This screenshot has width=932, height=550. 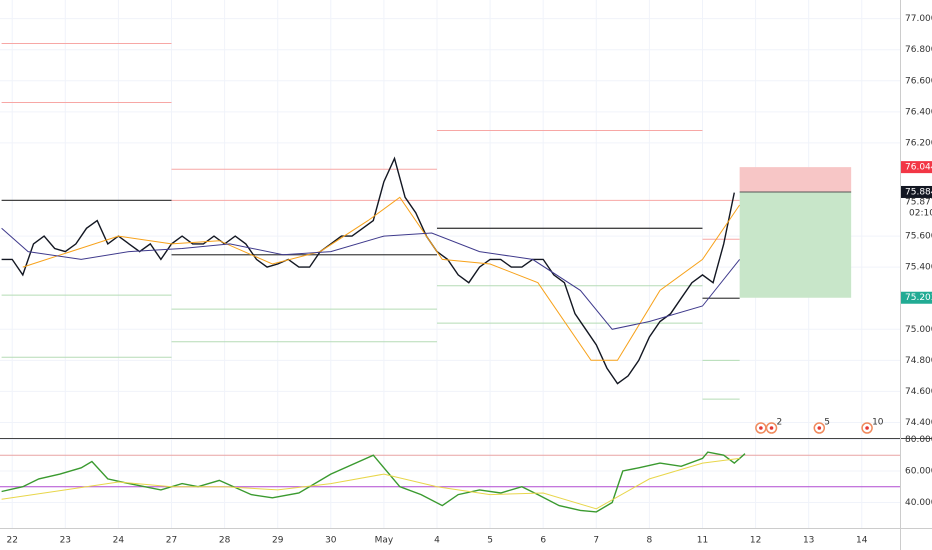 I want to click on countdown: 02:10, so click(x=920, y=214).